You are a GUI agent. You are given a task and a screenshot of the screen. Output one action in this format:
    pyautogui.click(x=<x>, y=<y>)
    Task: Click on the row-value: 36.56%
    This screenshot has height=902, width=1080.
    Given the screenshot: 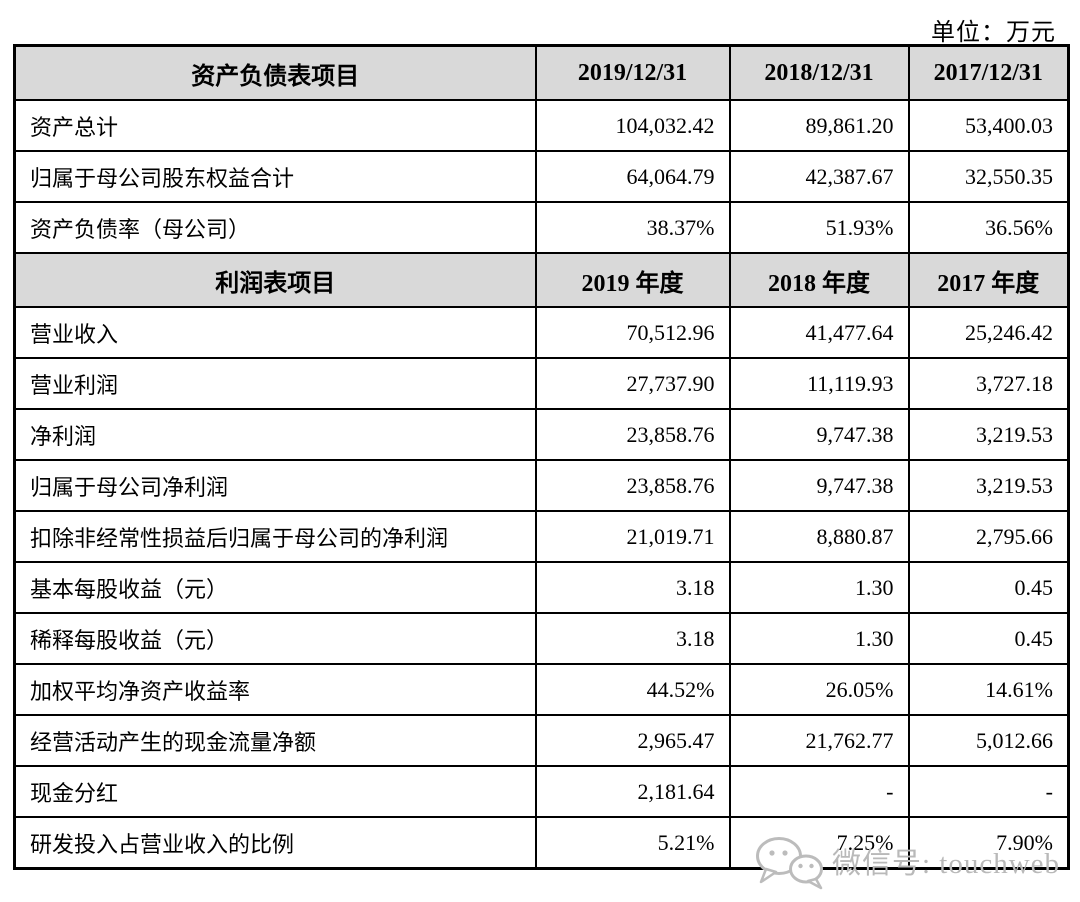 What is the action you would take?
    pyautogui.click(x=988, y=227)
    